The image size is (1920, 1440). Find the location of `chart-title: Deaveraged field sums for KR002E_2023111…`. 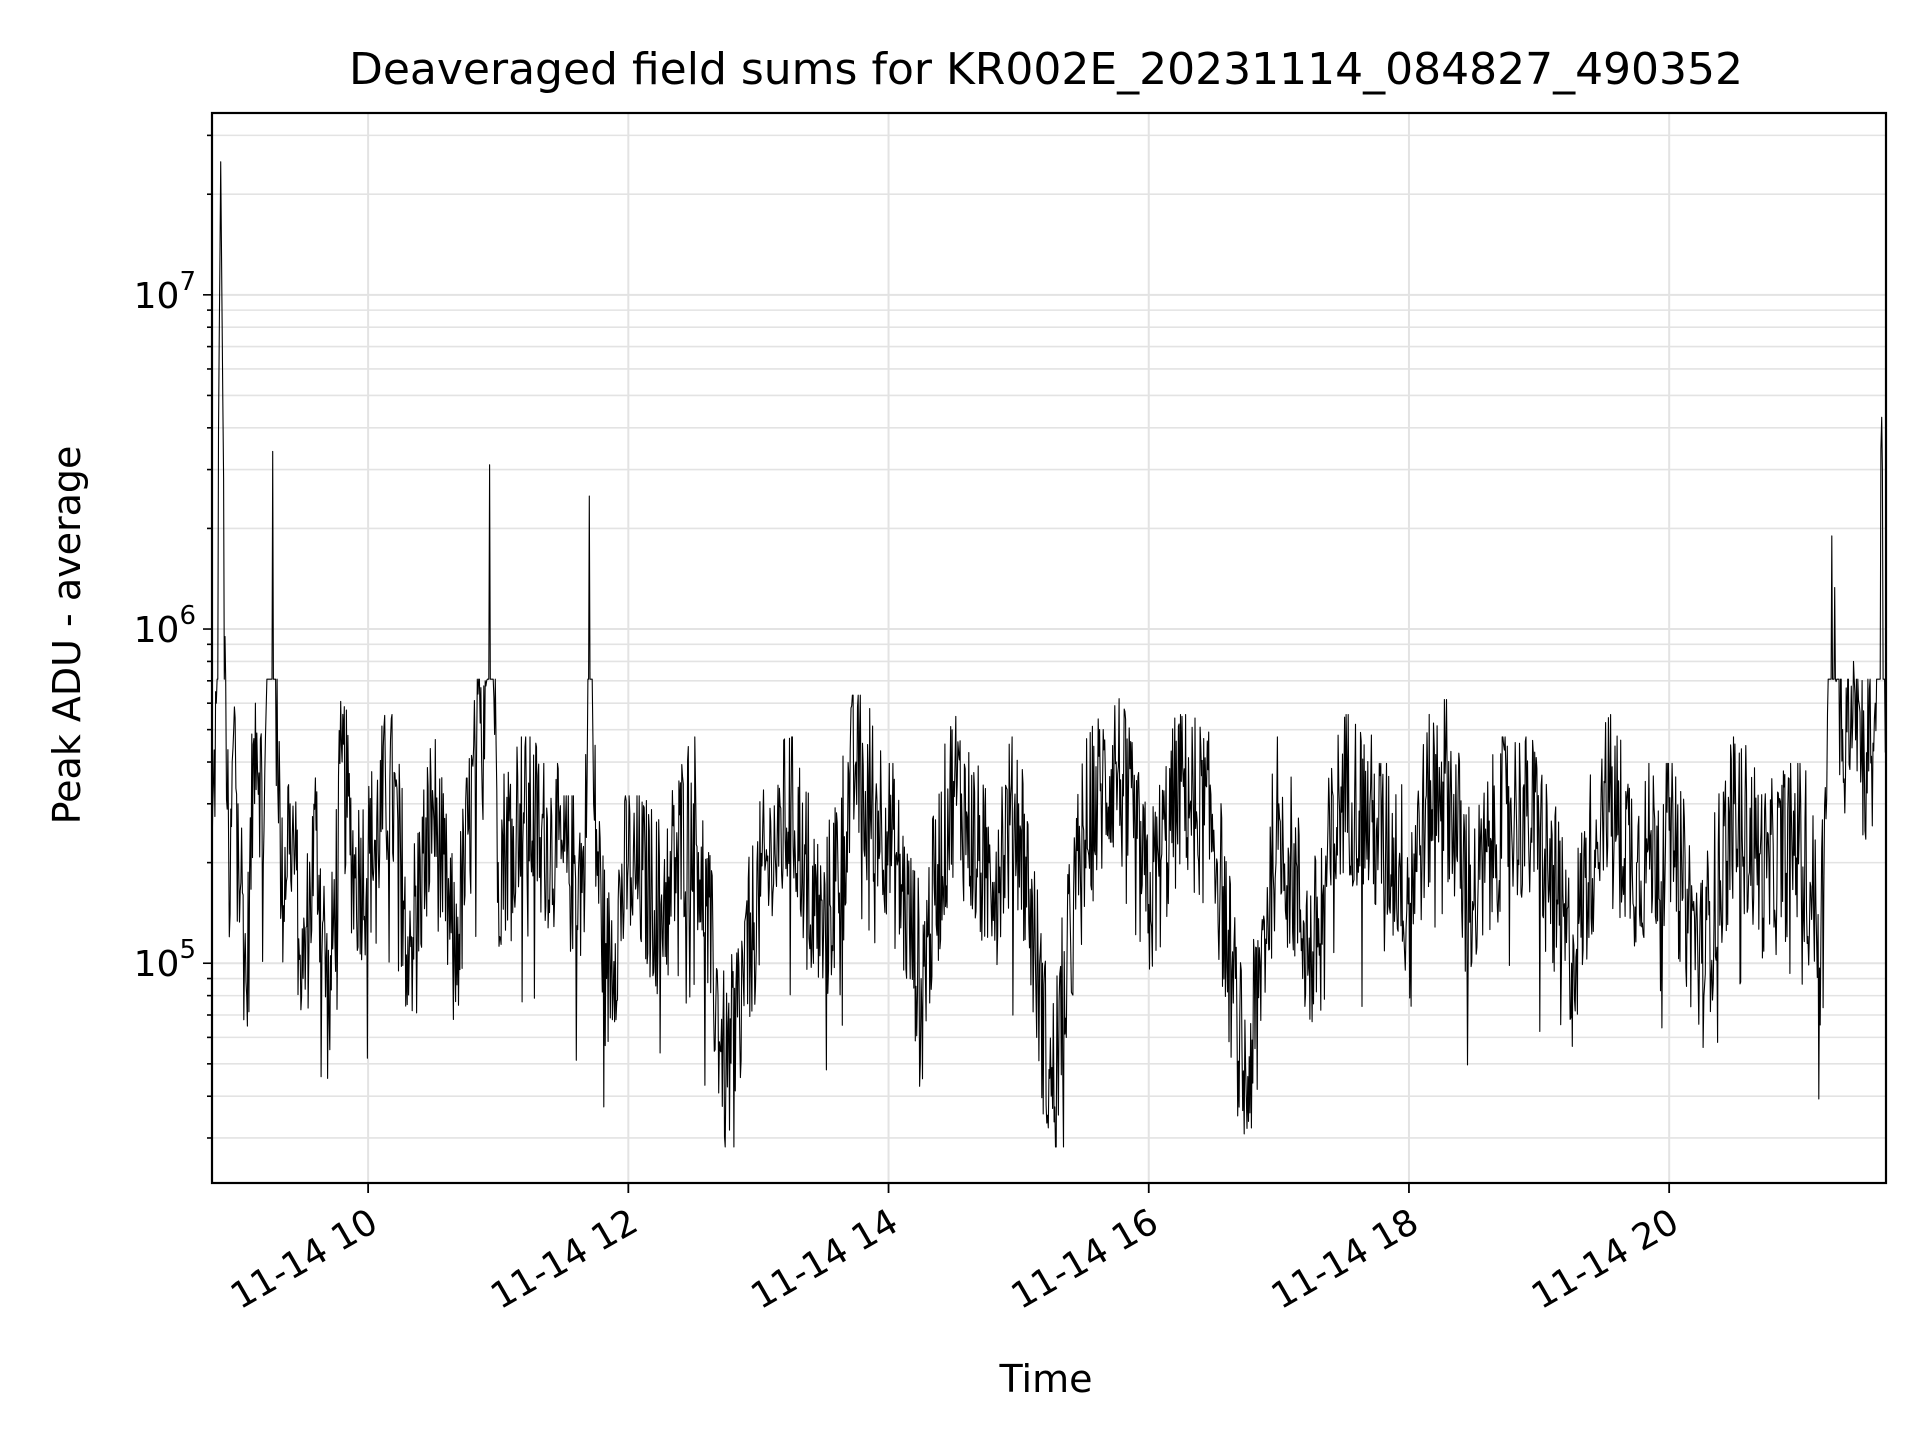

chart-title: Deaveraged field sums for KR002E_2023111… is located at coordinates (1046, 69).